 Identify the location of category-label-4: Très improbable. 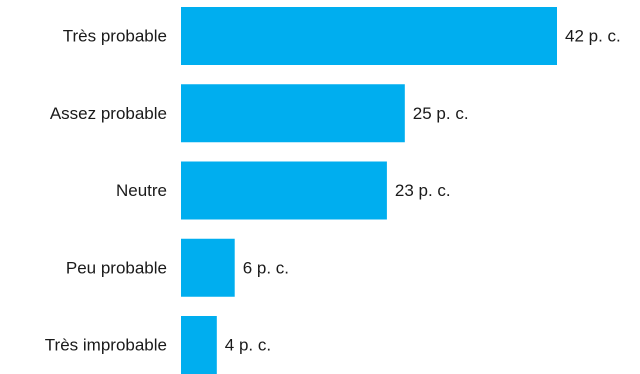
(106, 345).